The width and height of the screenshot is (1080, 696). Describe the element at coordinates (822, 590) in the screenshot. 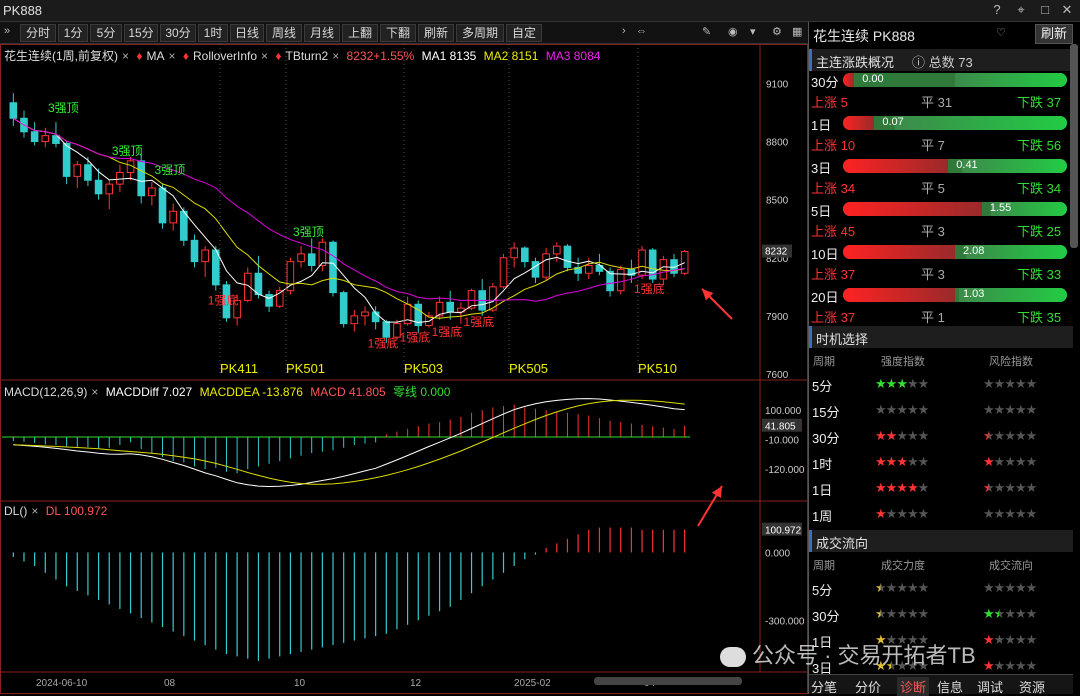

I see `flow-period: 5分` at that location.